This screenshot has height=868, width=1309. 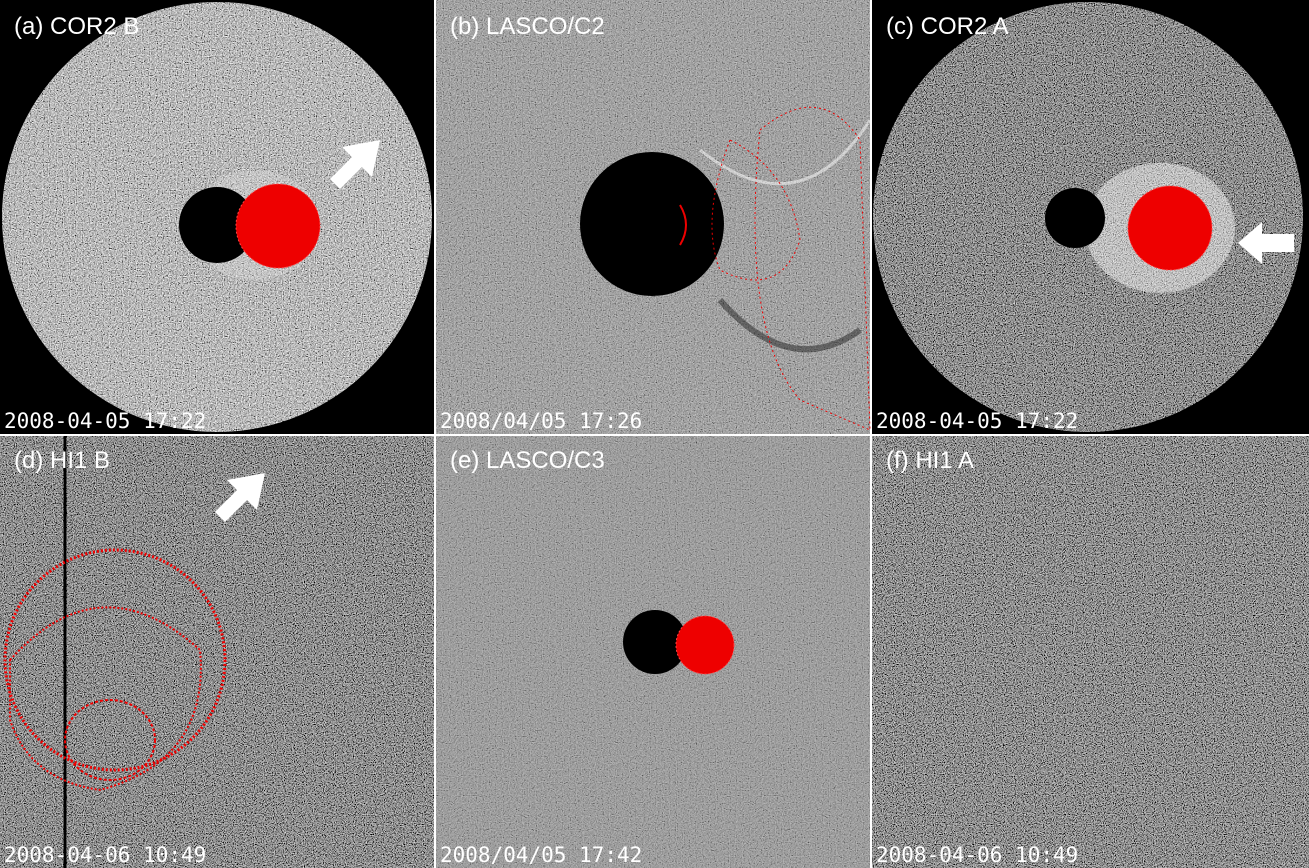 I want to click on panel-label: (e) LASCO/C3, so click(x=527, y=460).